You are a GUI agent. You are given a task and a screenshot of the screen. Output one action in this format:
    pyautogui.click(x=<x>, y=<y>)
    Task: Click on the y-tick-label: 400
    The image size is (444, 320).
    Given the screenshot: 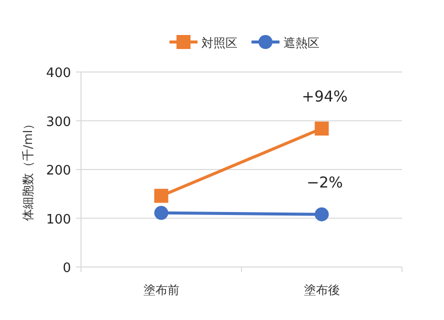 What is the action you would take?
    pyautogui.click(x=58, y=73)
    